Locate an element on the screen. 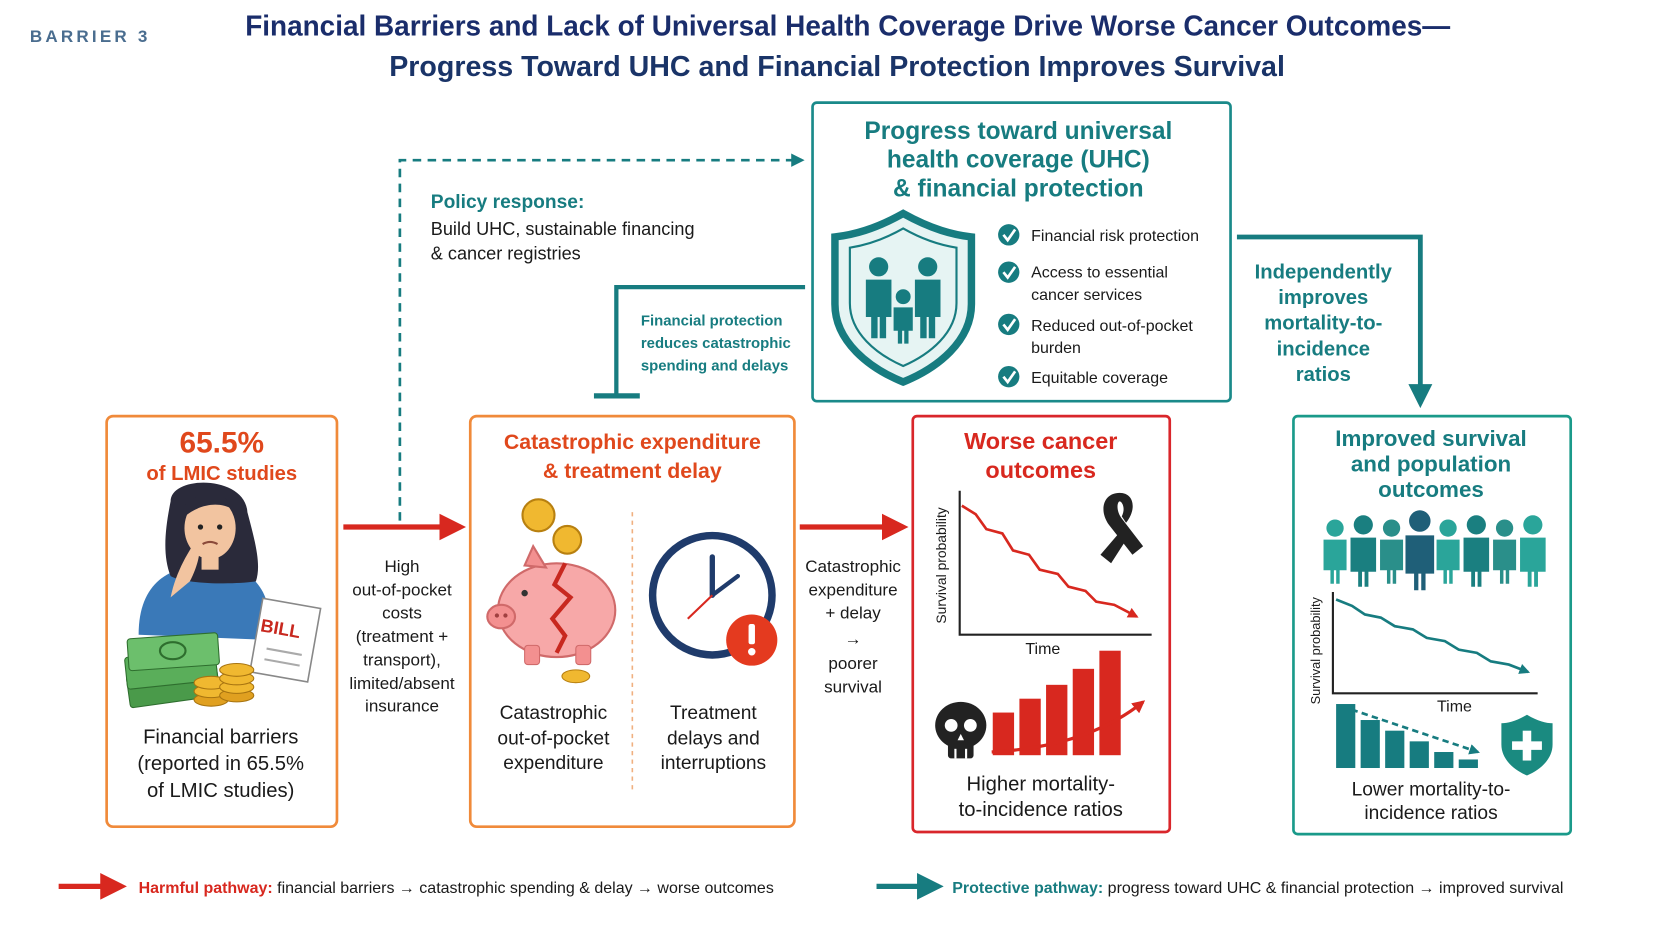  money-icon-line is located at coordinates (282, 662).